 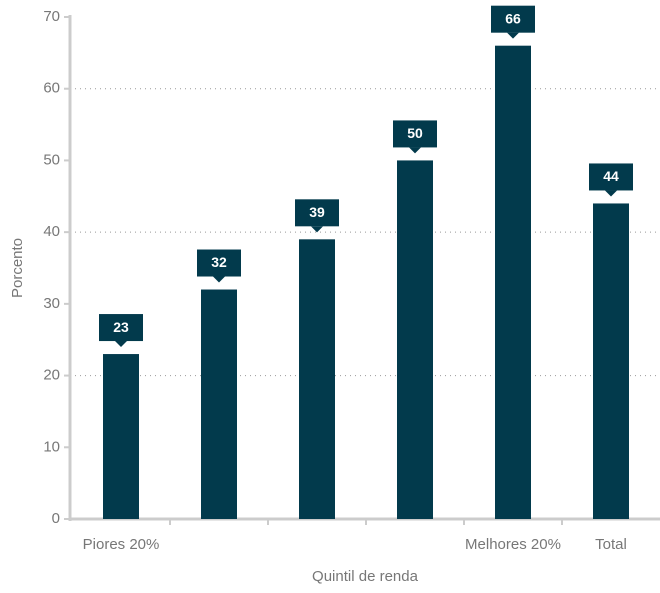 I want to click on x-tick-label: Piores 20%, so click(x=121, y=544).